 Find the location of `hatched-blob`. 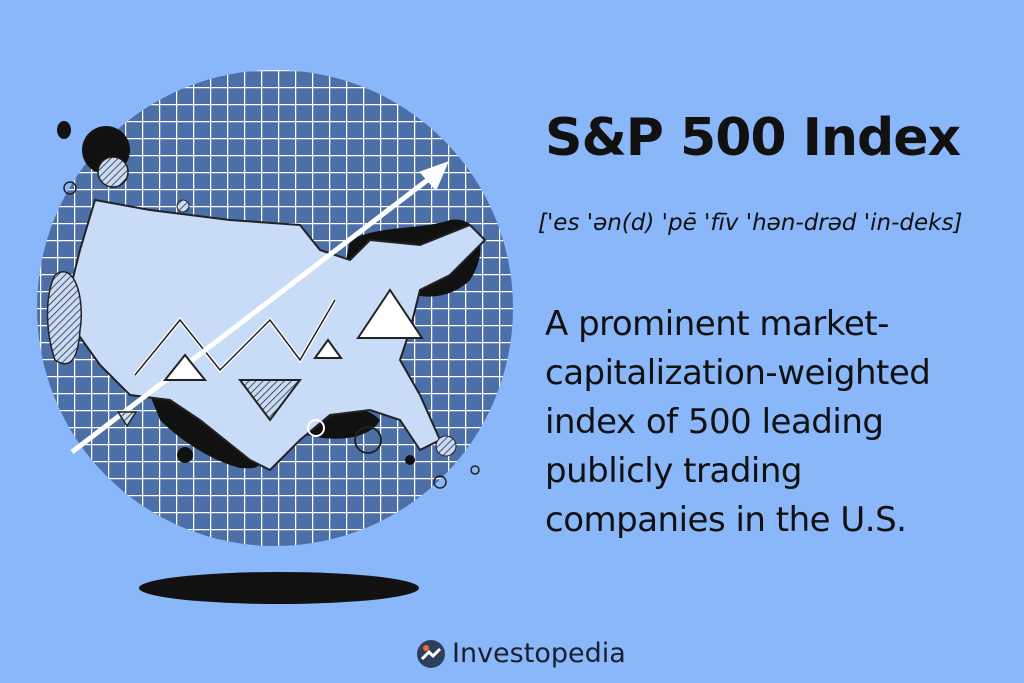

hatched-blob is located at coordinates (64, 318).